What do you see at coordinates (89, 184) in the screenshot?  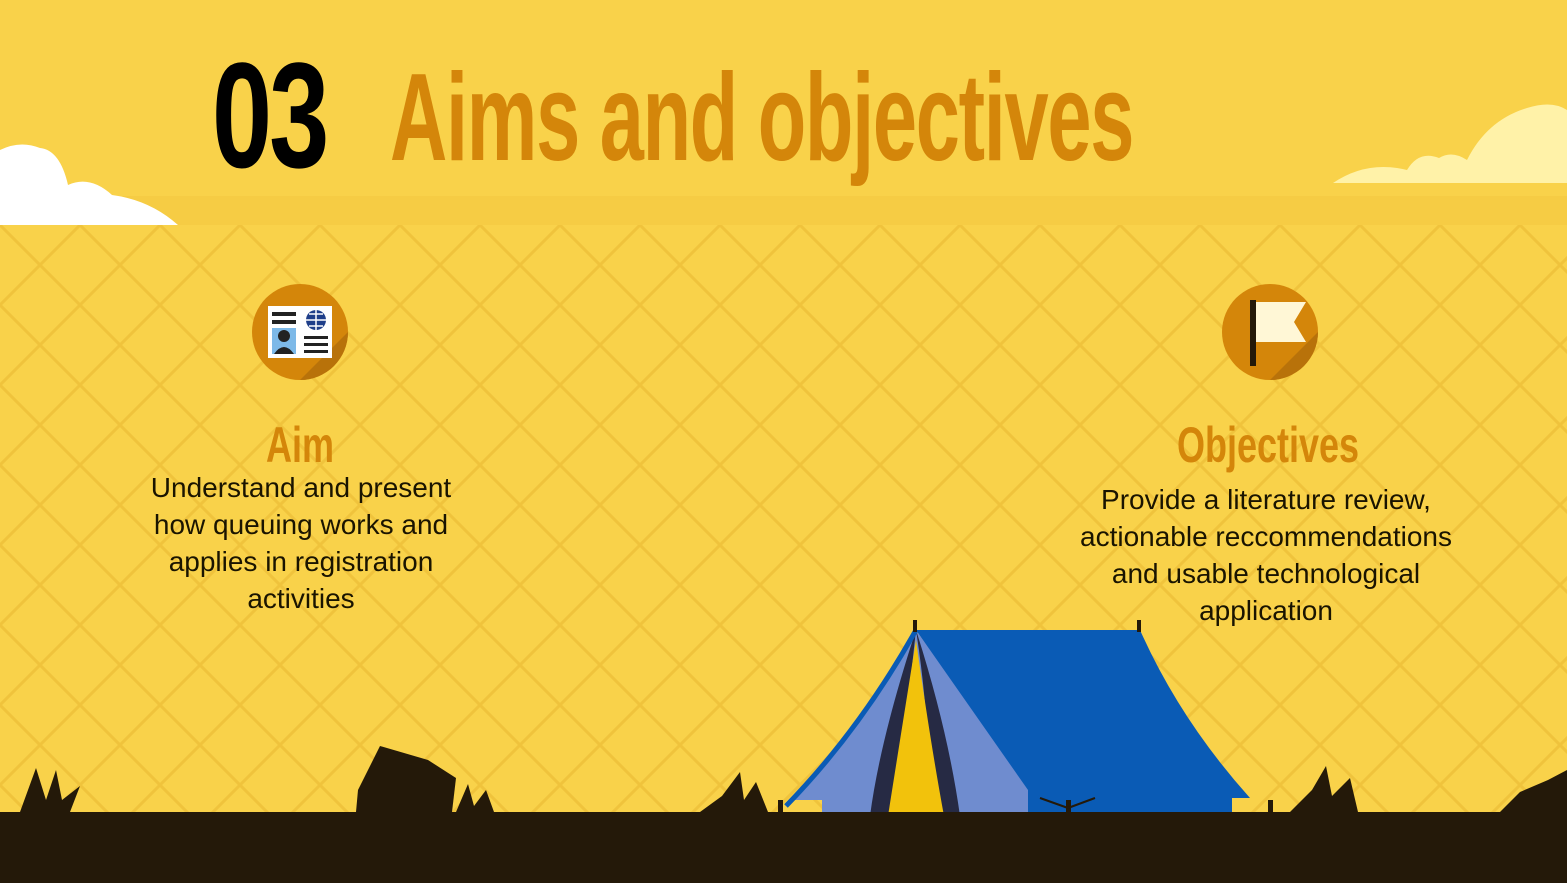 I see `cloud-left` at bounding box center [89, 184].